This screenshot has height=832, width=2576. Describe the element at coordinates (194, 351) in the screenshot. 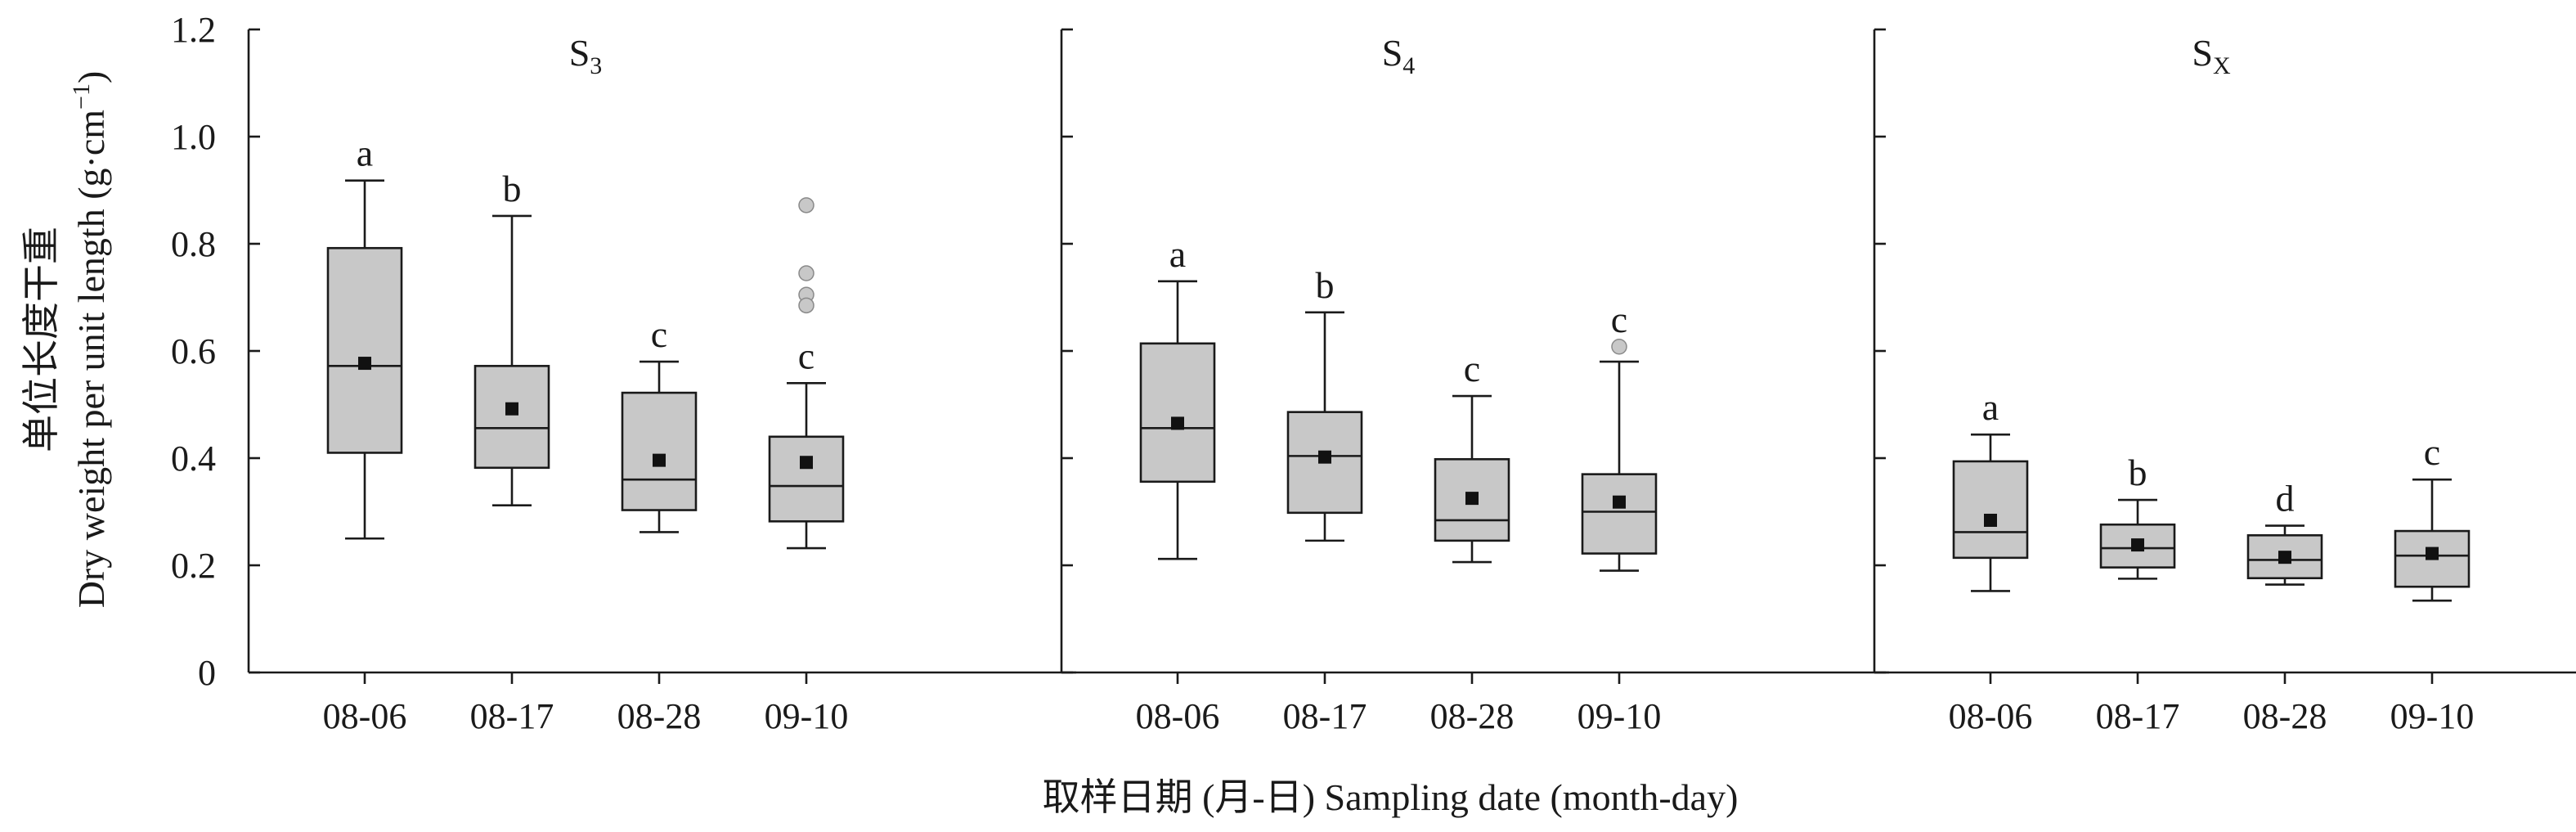

I see `y-tick-label: 0.6` at that location.